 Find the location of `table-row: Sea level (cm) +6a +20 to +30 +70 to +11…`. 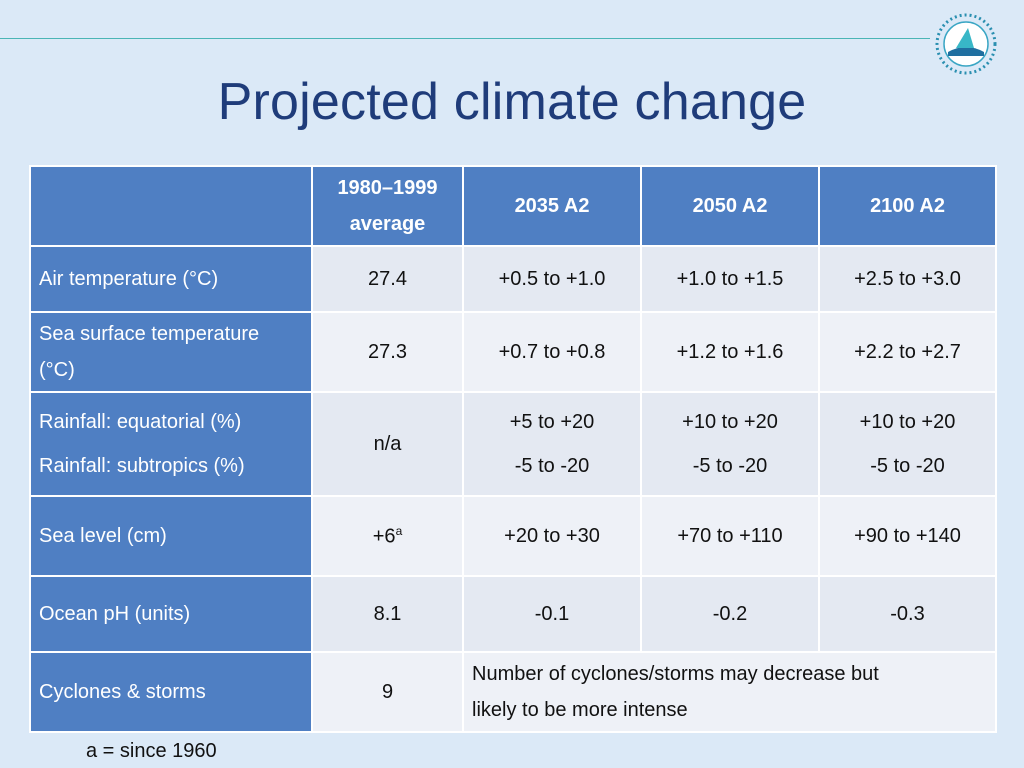

table-row: Sea level (cm) +6a +20 to +30 +70 to +11… is located at coordinates (513, 536).